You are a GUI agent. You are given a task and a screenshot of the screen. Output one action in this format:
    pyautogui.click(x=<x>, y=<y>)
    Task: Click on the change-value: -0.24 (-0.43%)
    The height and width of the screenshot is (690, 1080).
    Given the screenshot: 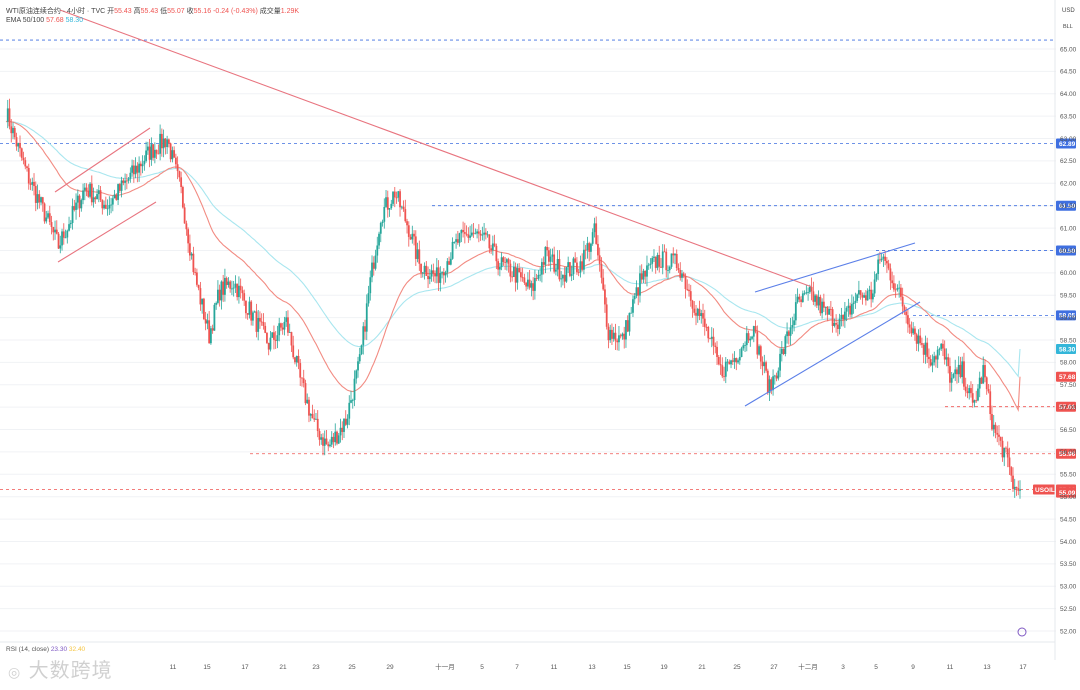 What is the action you would take?
    pyautogui.click(x=235, y=11)
    